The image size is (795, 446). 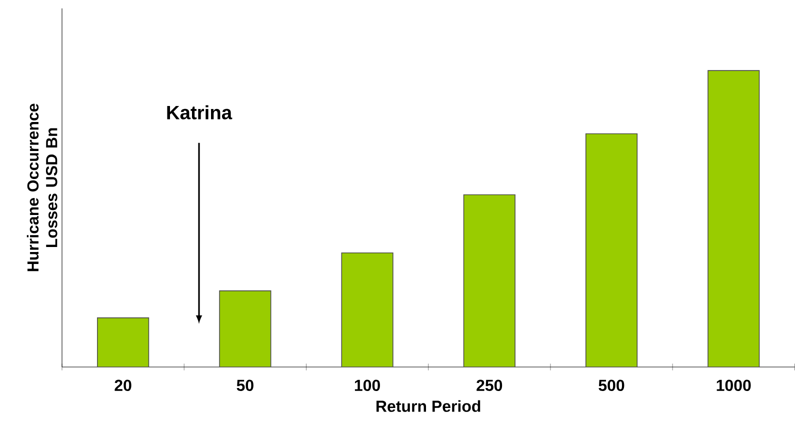 What do you see at coordinates (489, 386) in the screenshot?
I see `x-tick-label: 250` at bounding box center [489, 386].